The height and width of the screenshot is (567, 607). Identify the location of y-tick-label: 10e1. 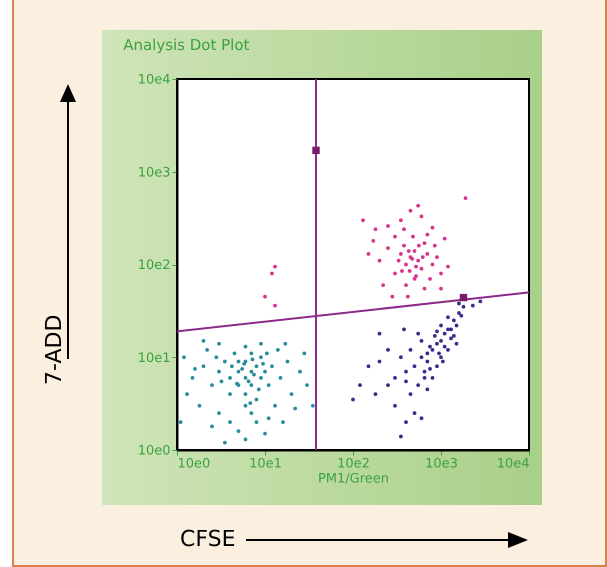
(154, 358).